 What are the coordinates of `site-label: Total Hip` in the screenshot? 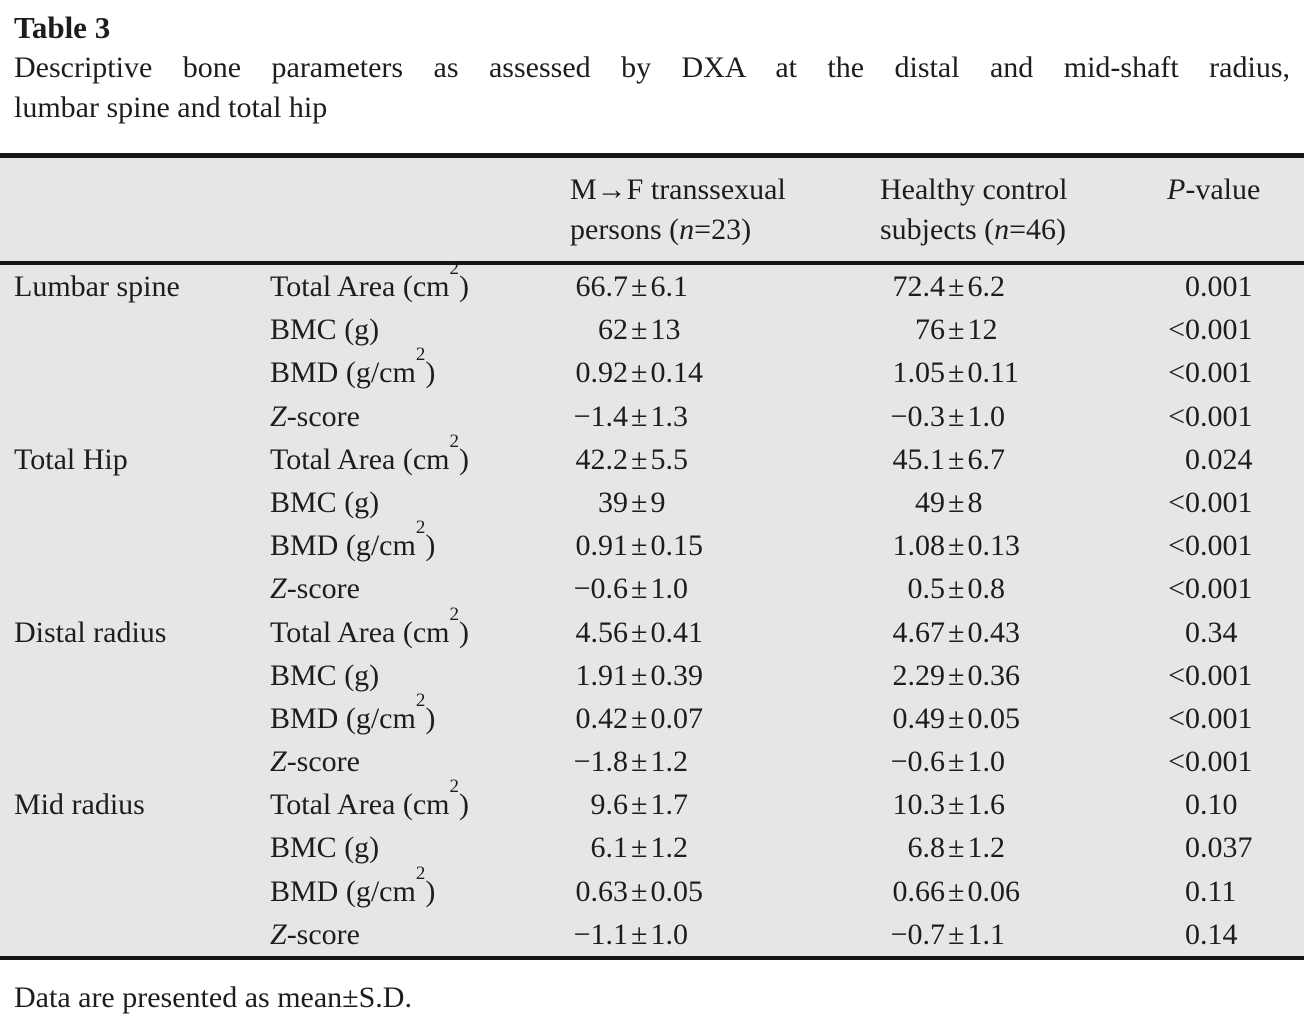 It's located at (71, 459).